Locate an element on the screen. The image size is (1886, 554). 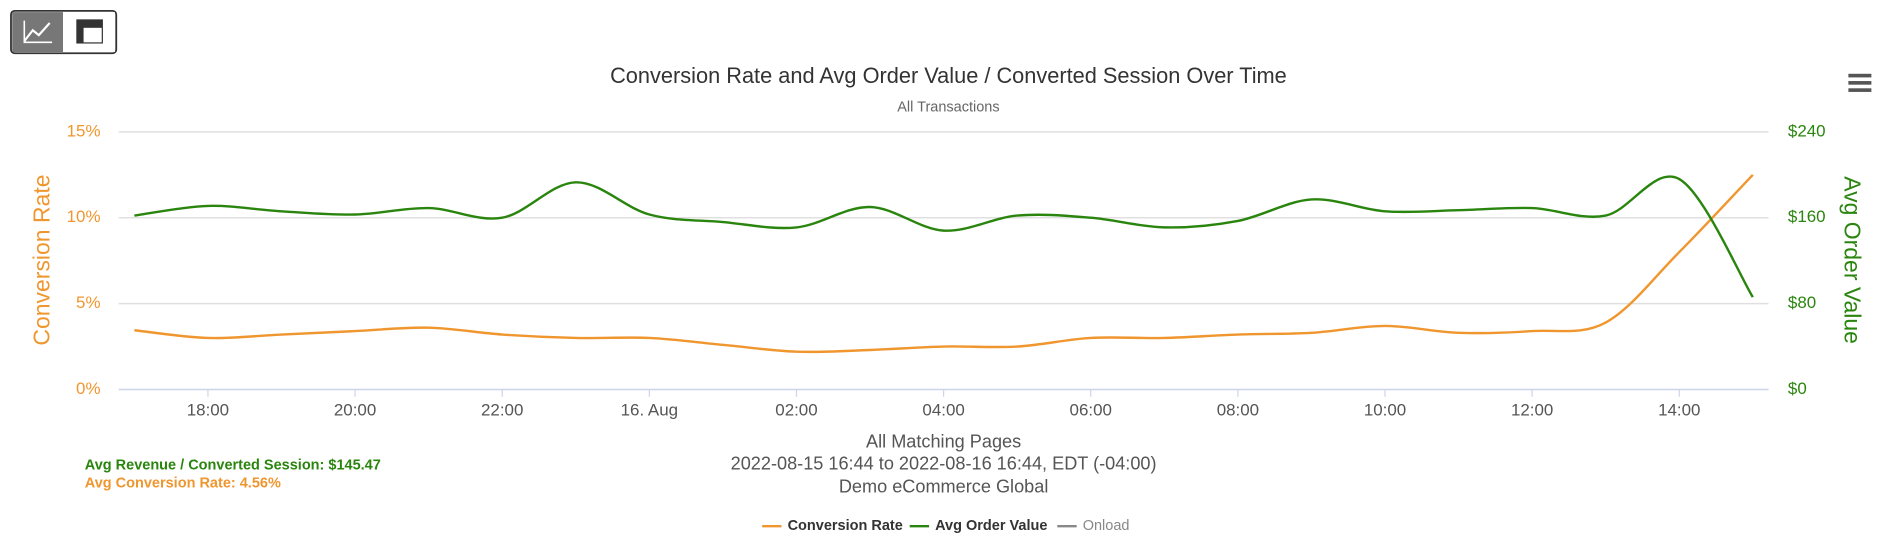
x-tick-label: 16. Aug is located at coordinates (649, 410).